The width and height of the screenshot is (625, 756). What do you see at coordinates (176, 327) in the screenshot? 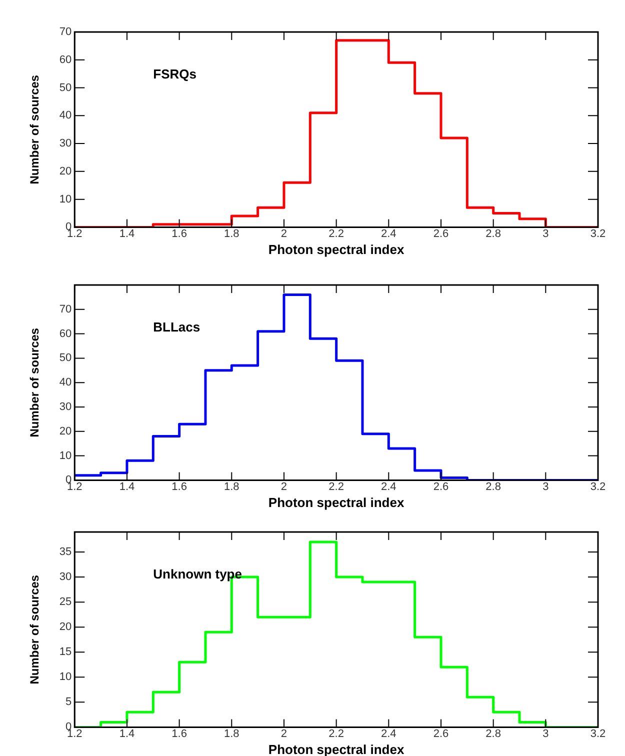
I see `text: BLLacs` at bounding box center [176, 327].